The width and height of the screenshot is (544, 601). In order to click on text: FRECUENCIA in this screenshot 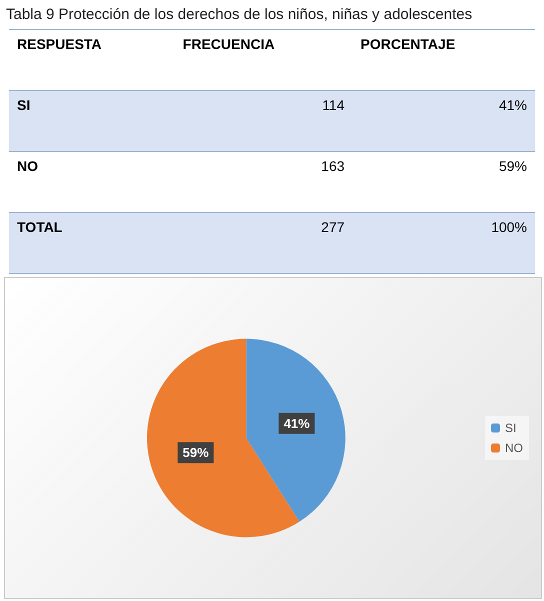, I will do `click(263, 60)`.